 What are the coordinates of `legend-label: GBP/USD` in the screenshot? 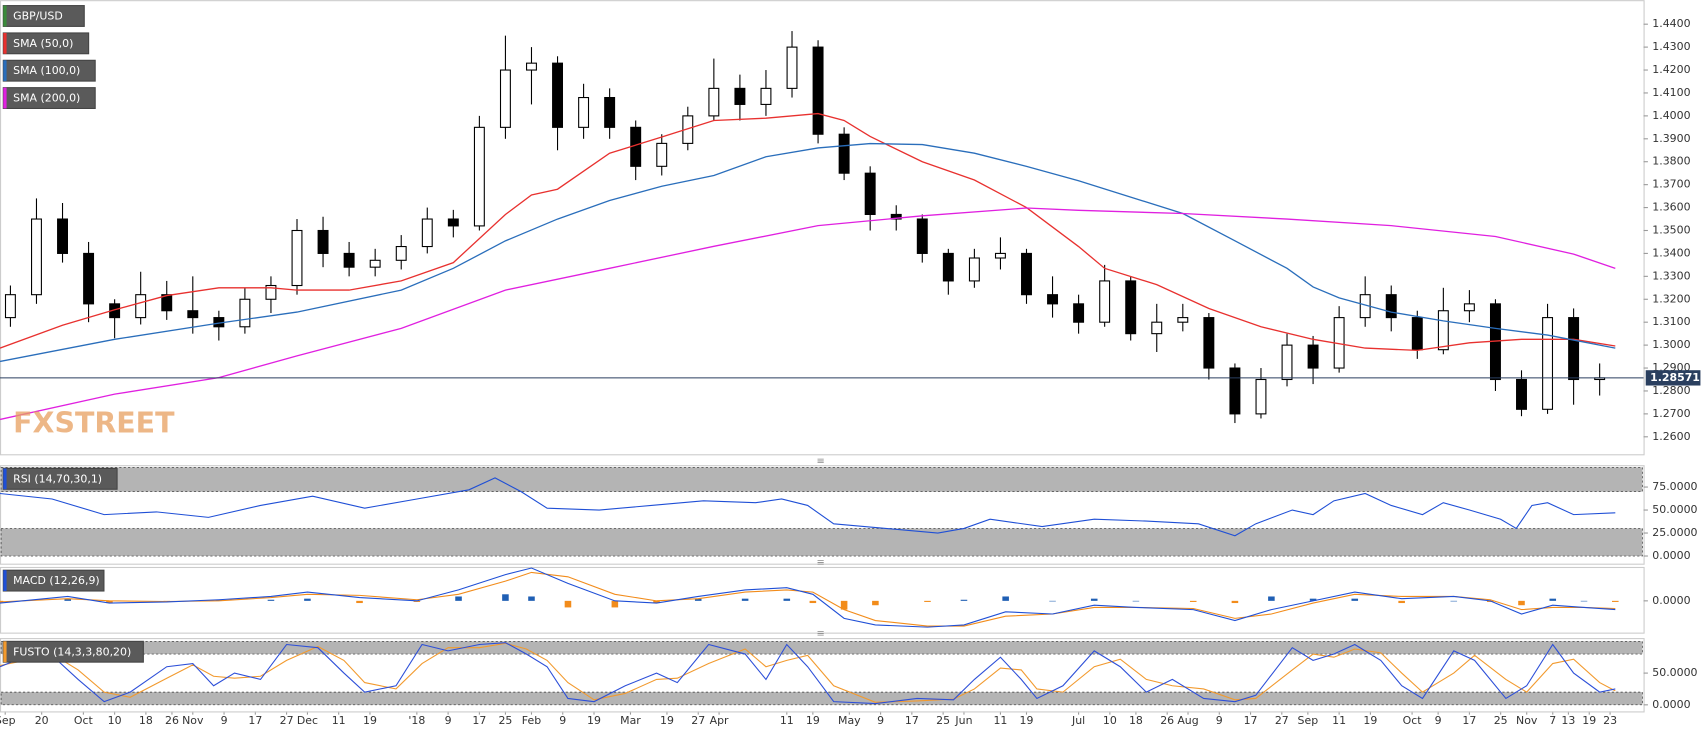 It's located at (38, 16).